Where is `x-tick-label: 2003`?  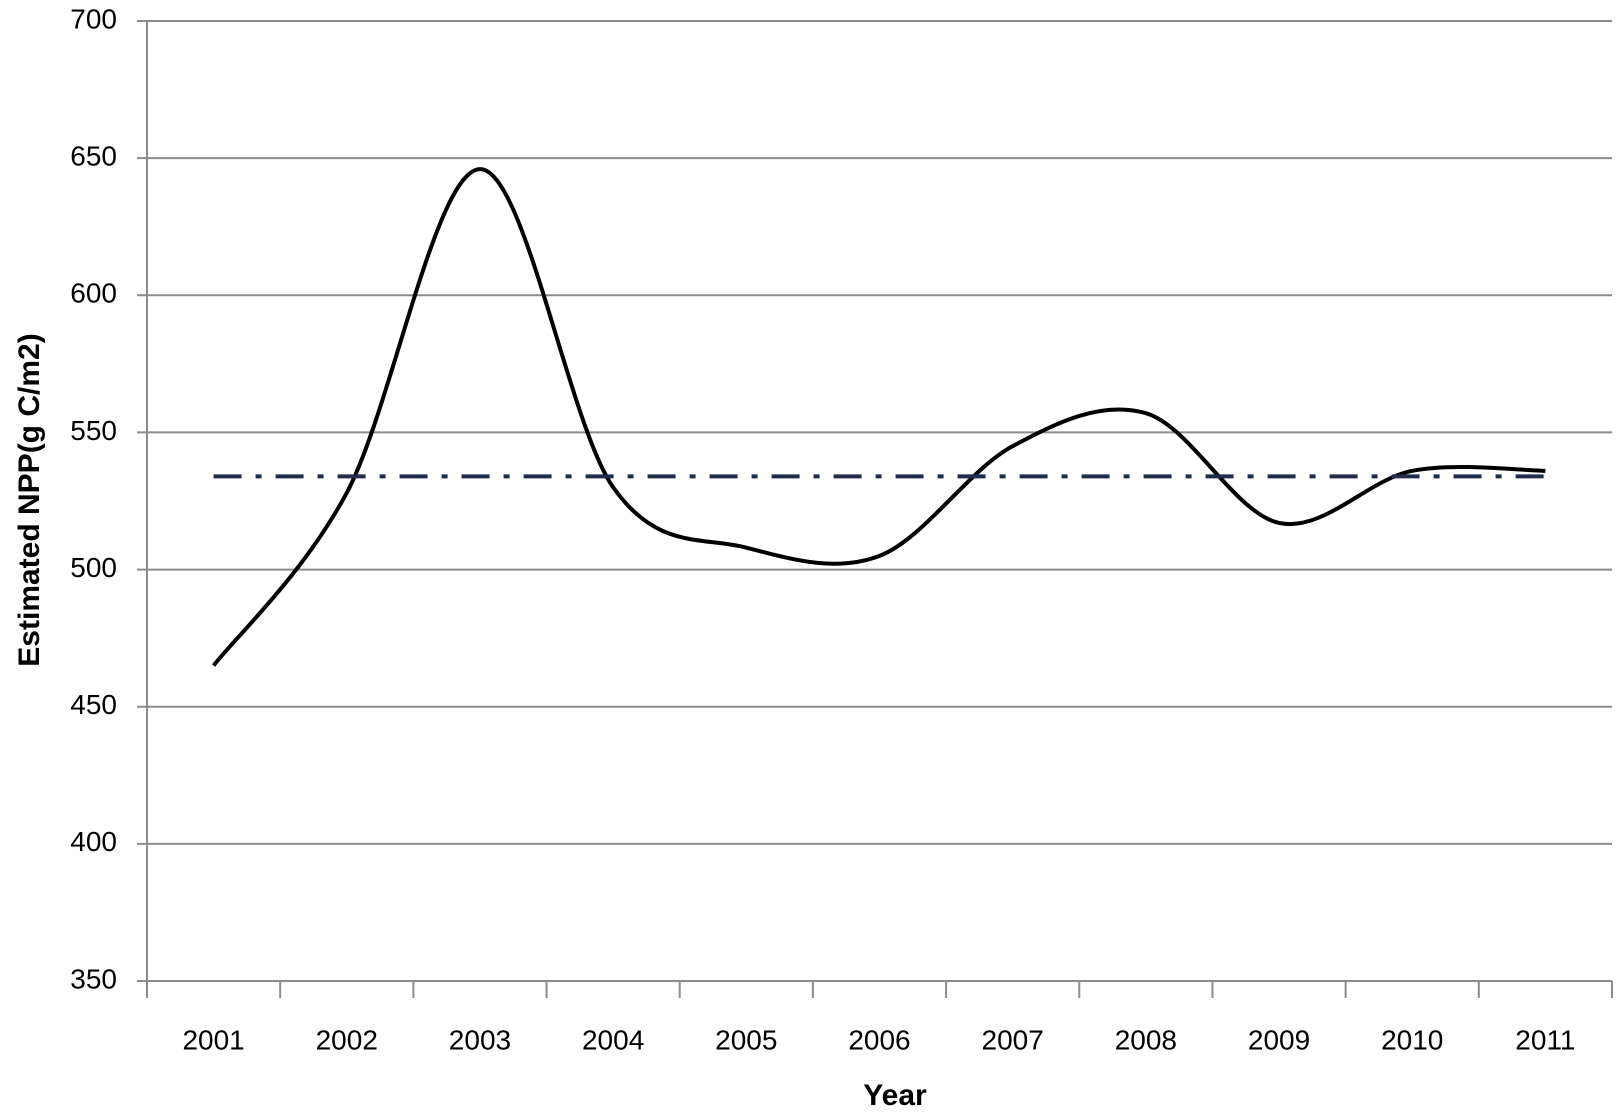 x-tick-label: 2003 is located at coordinates (480, 1039).